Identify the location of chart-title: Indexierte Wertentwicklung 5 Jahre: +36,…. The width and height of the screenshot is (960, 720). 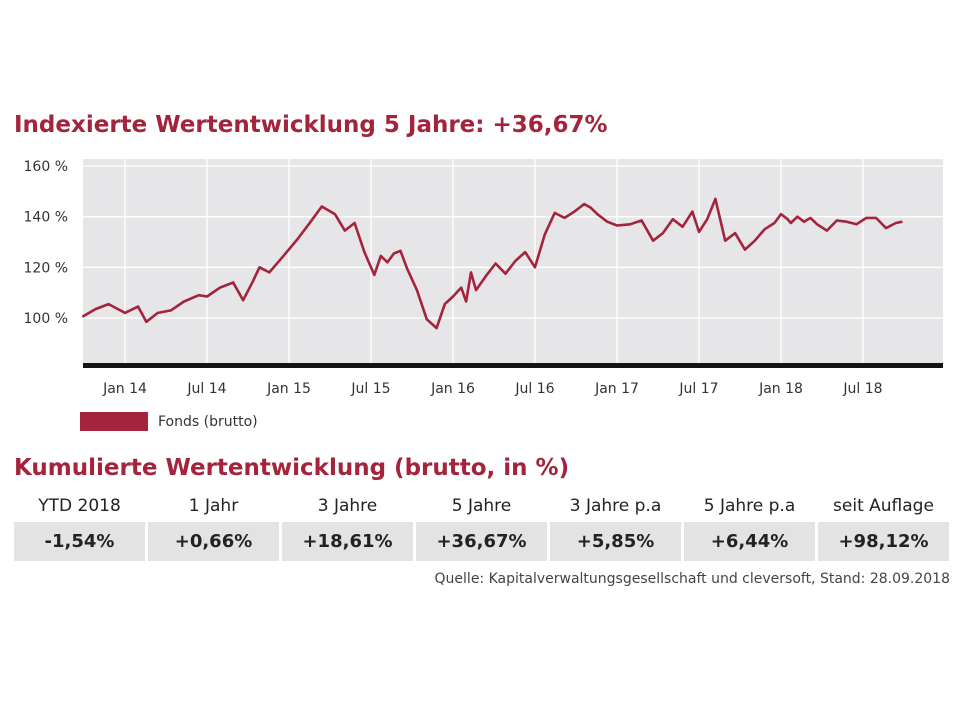
(311, 125).